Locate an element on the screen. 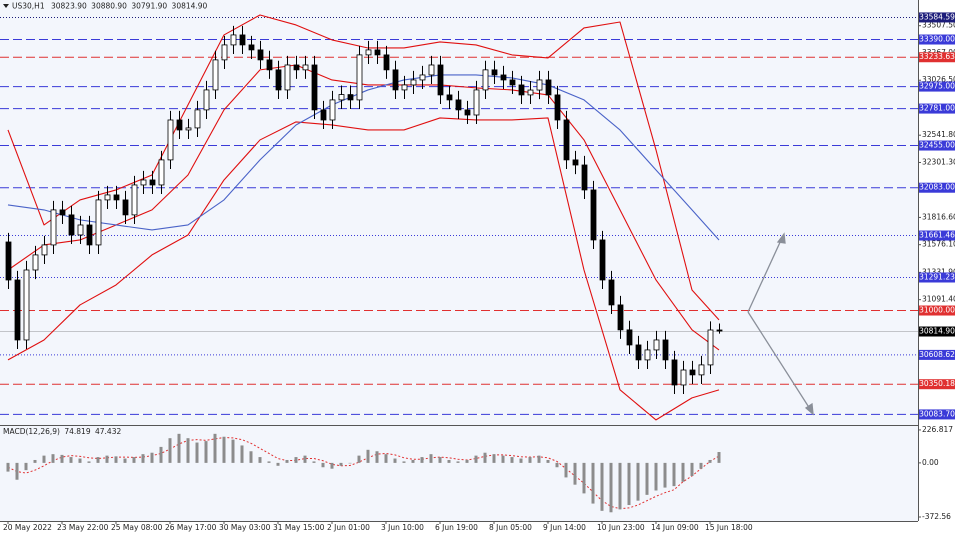  arrow-down is located at coordinates (779, 360).